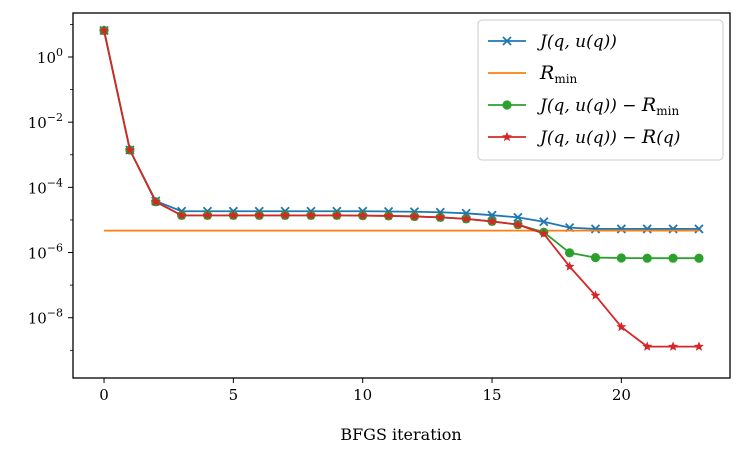 Image resolution: width=747 pixels, height=456 pixels. What do you see at coordinates (577, 42) in the screenshot?
I see `legend-label: J(q, u(q))` at bounding box center [577, 42].